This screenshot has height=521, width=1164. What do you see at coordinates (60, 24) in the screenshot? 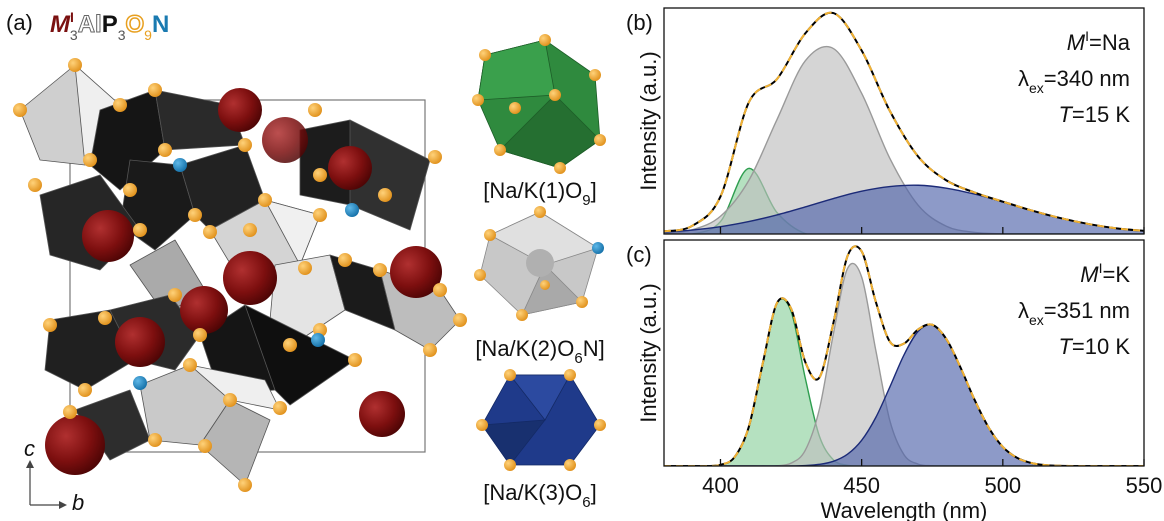
I see `formula-part: M` at bounding box center [60, 24].